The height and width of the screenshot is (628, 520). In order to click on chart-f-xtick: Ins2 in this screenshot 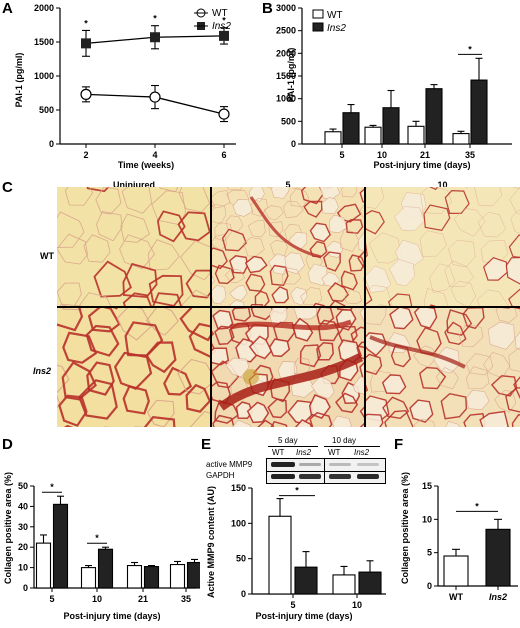, I will do `click(498, 597)`.